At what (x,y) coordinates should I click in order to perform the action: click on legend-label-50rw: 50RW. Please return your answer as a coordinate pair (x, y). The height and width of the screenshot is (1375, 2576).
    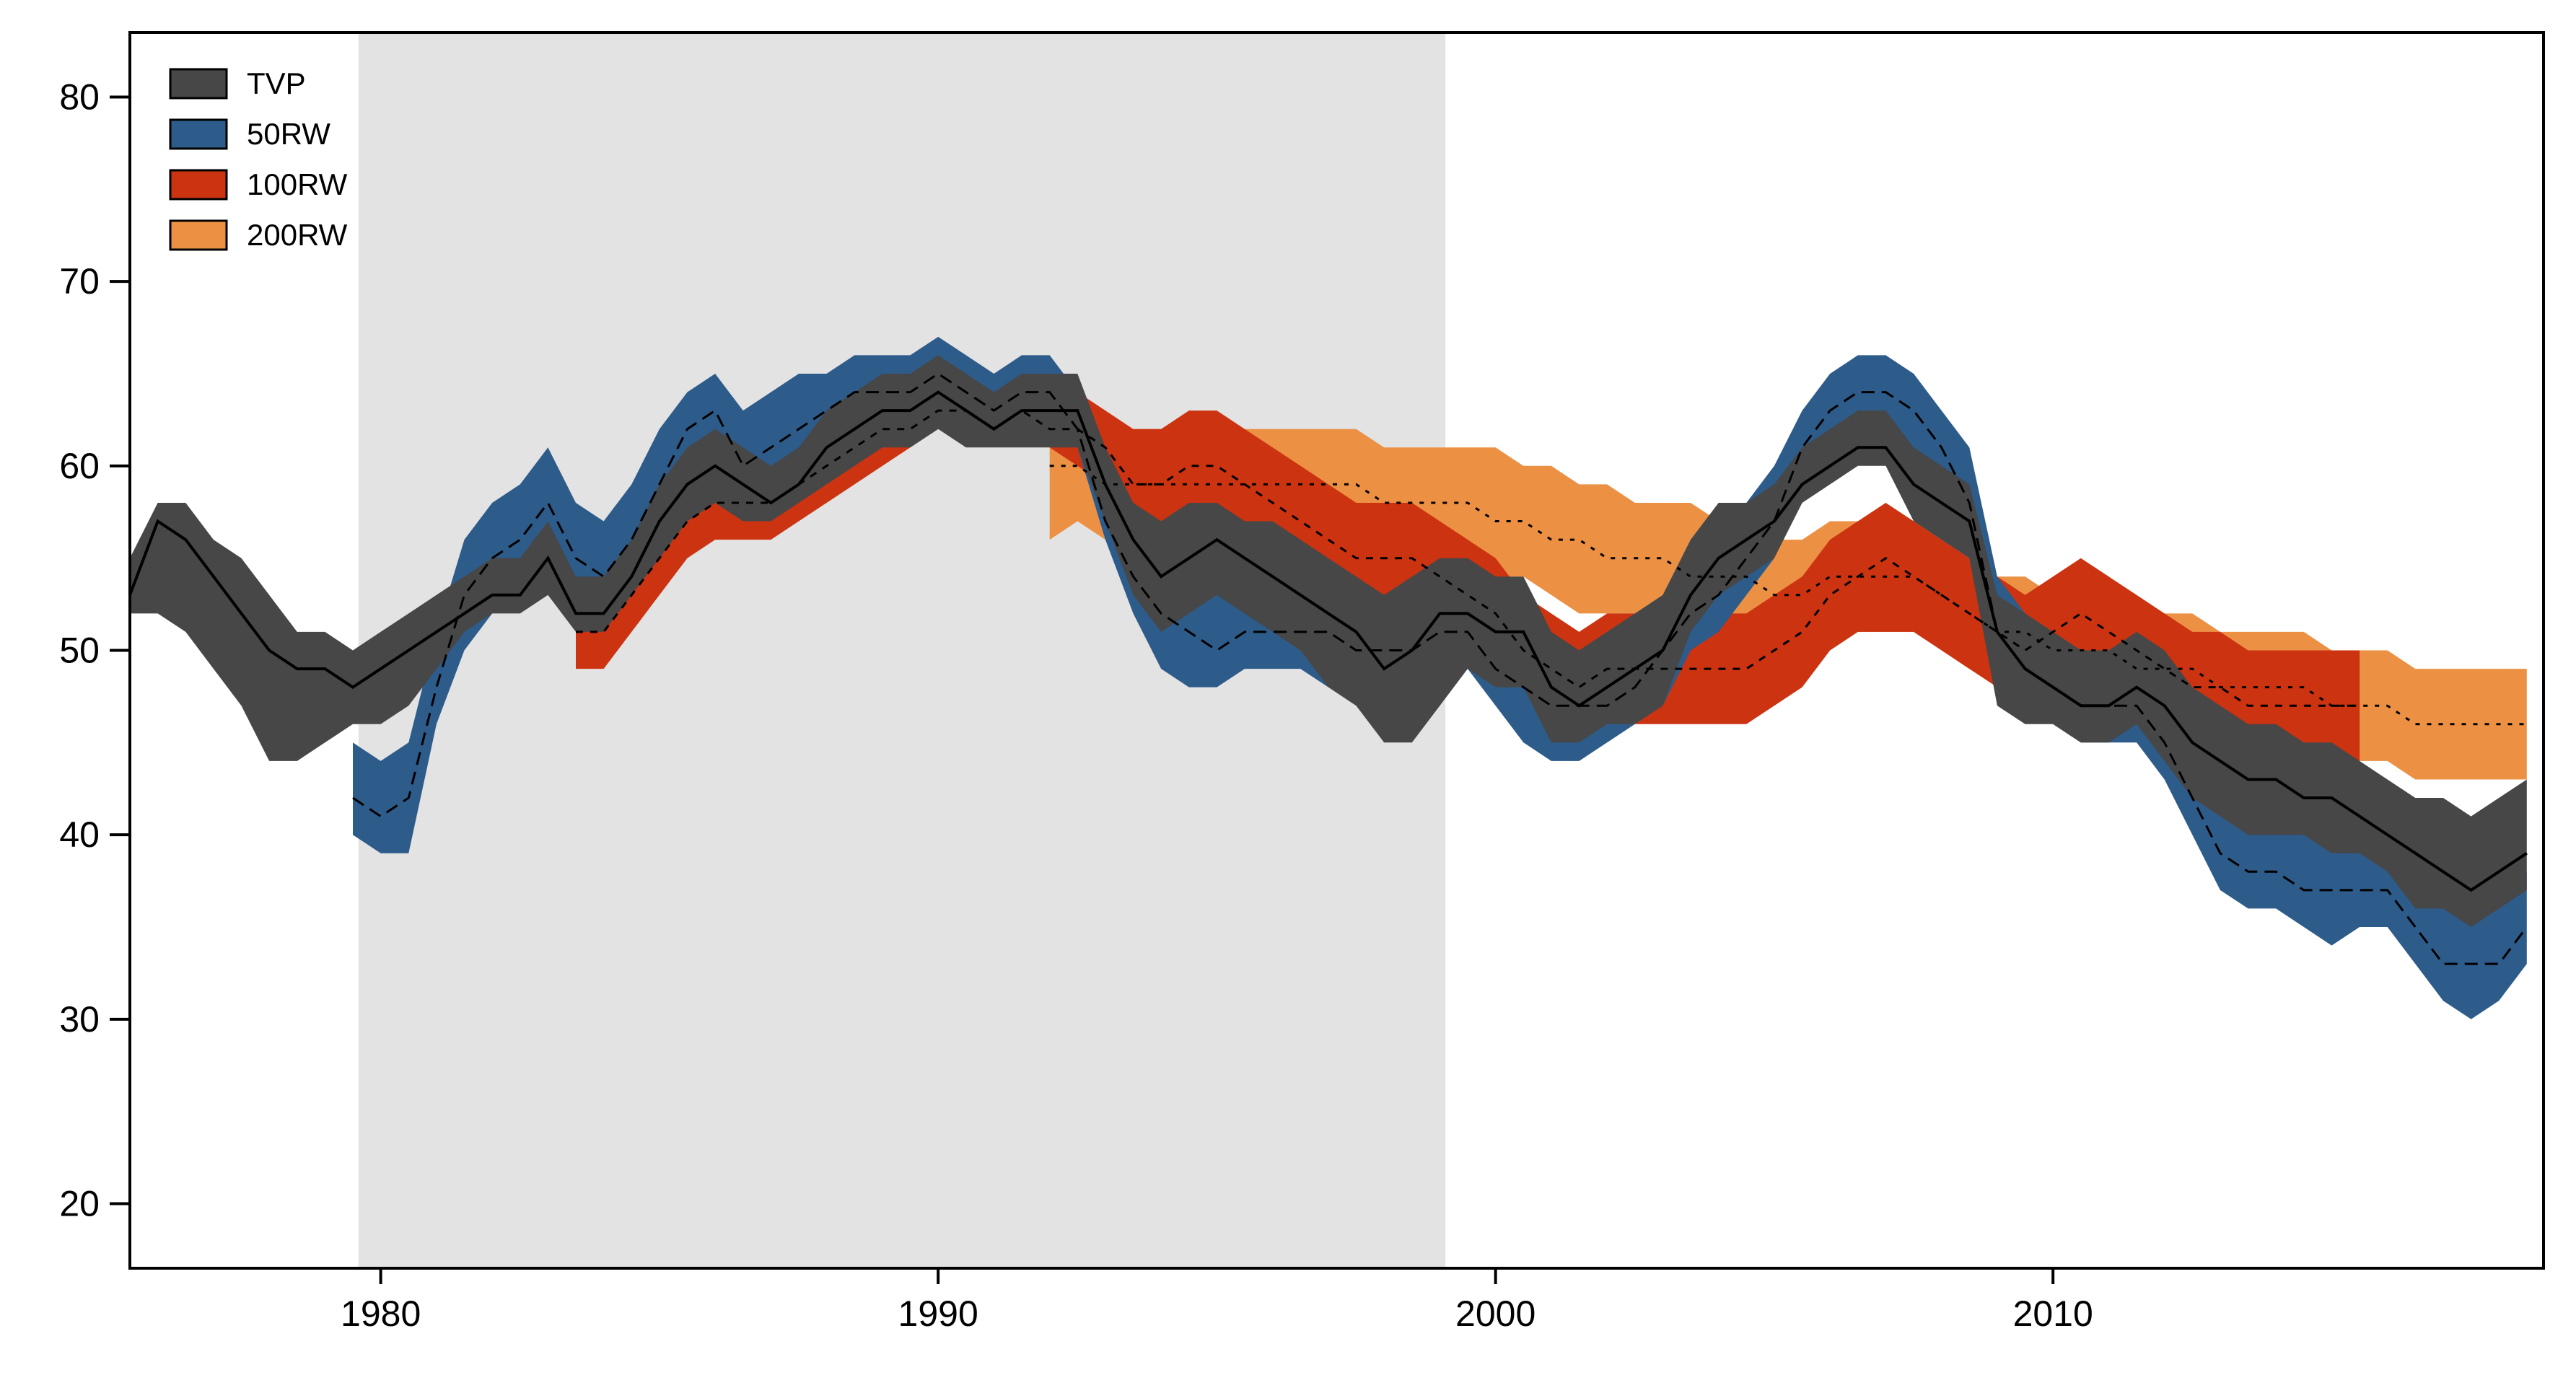
    Looking at the image, I should click on (288, 134).